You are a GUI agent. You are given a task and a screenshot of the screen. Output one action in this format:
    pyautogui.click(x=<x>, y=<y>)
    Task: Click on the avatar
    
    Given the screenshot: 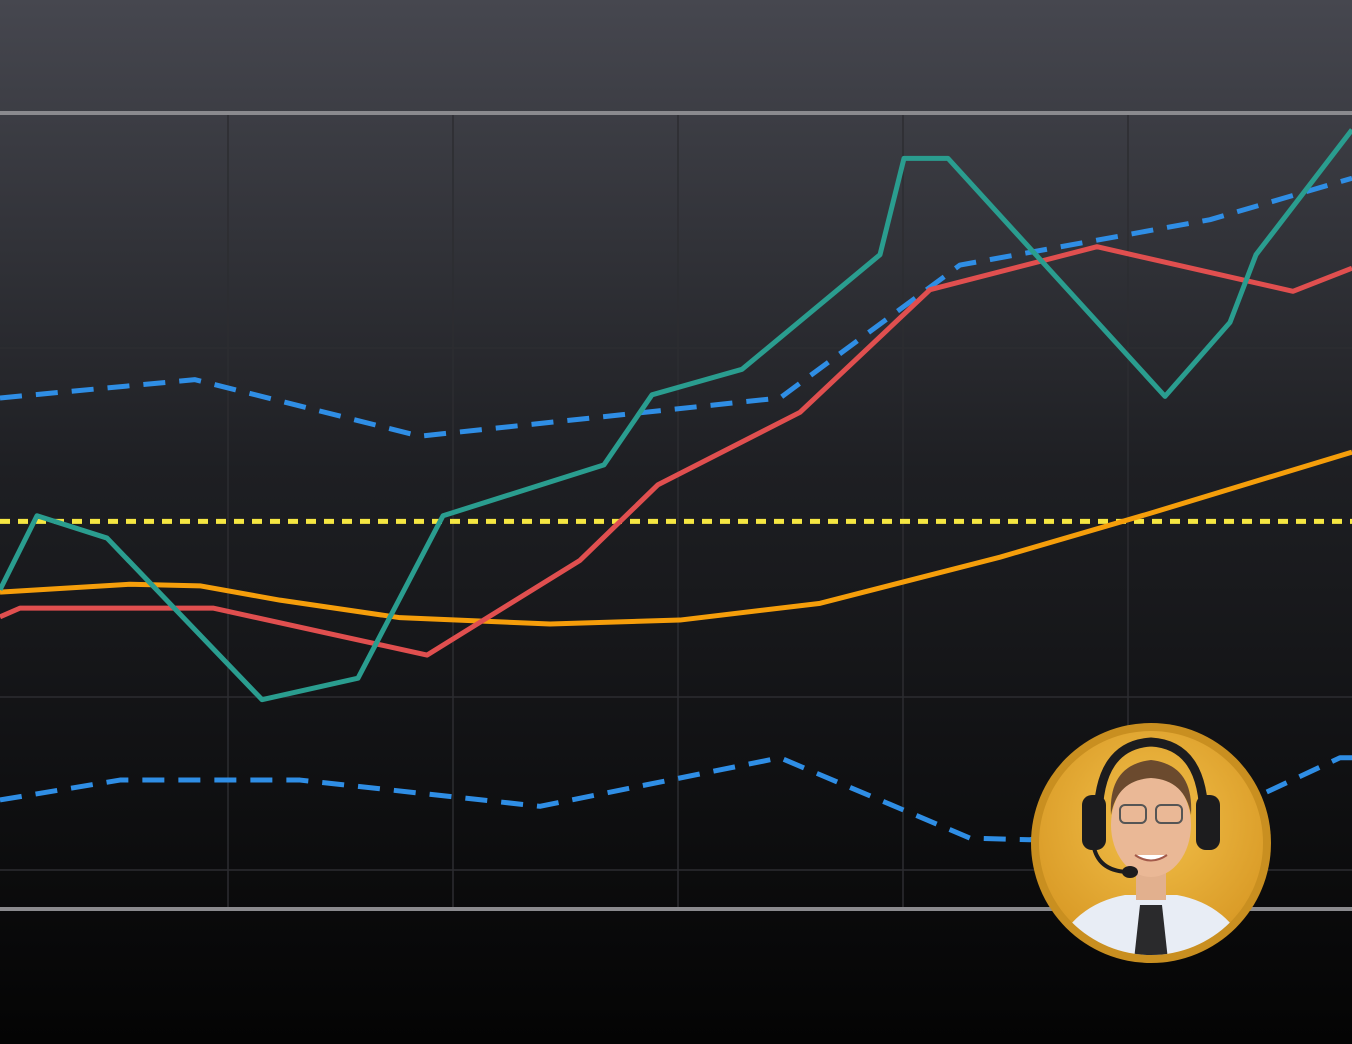 What is the action you would take?
    pyautogui.click(x=1151, y=843)
    